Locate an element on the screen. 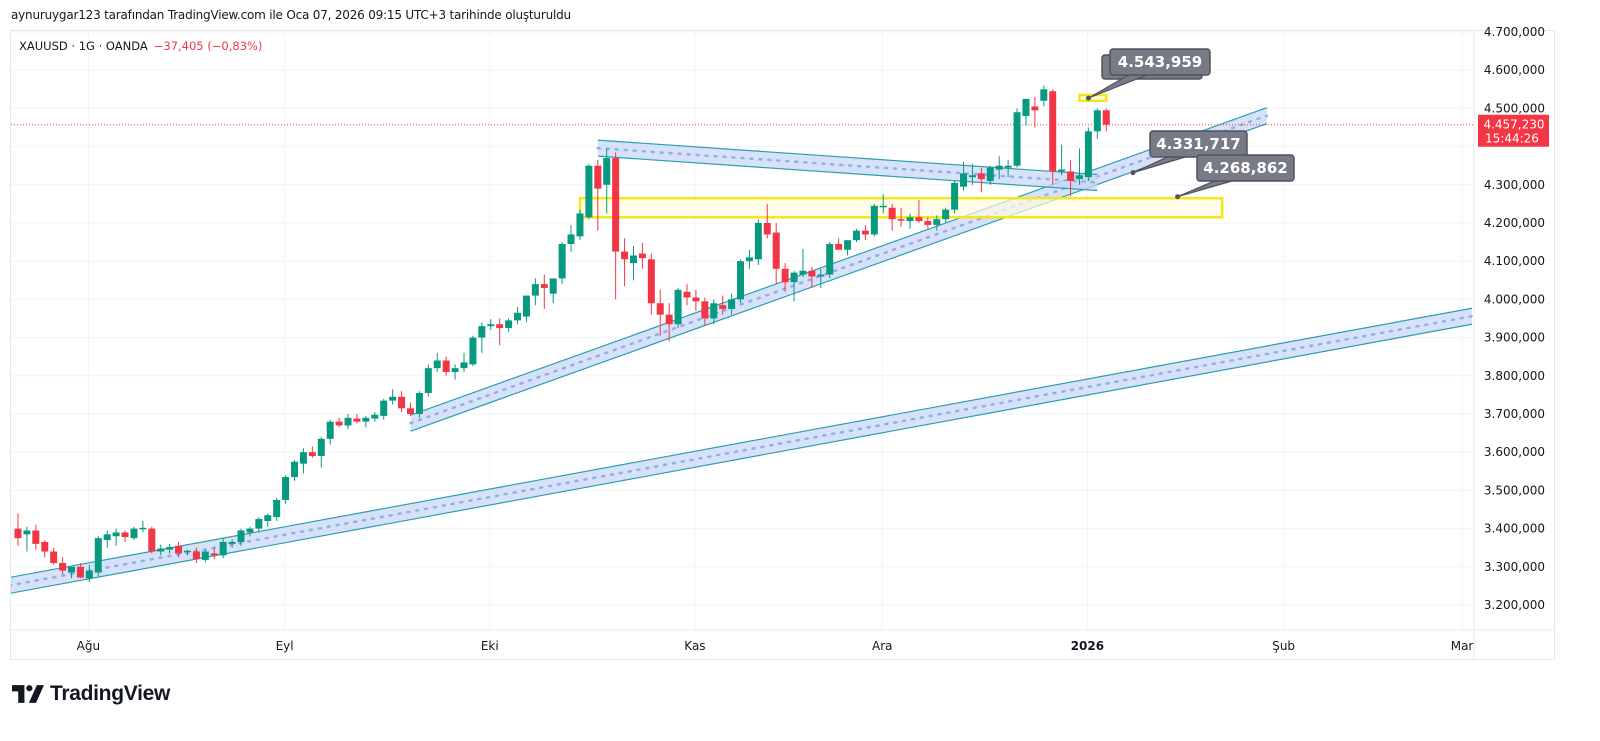 The image size is (1600, 741). callouts-layer: 4.543,959 4.331,717 4.268,862 is located at coordinates (1190, 124).